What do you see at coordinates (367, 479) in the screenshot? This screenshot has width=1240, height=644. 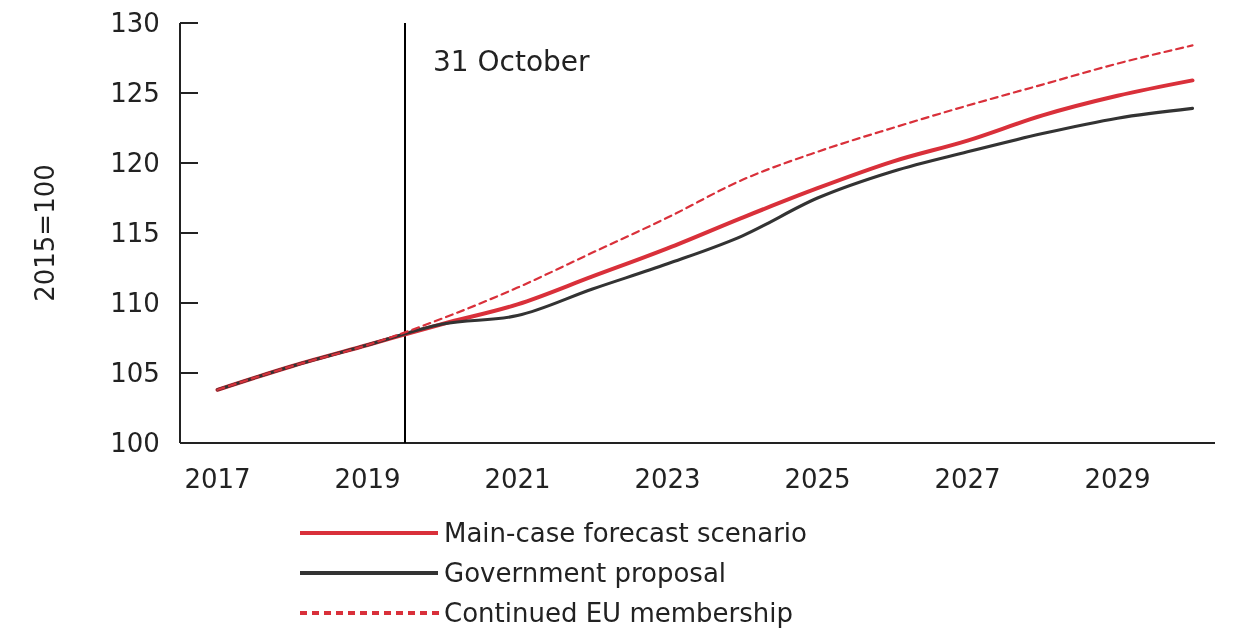 I see `x-tick-label: 2019` at bounding box center [367, 479].